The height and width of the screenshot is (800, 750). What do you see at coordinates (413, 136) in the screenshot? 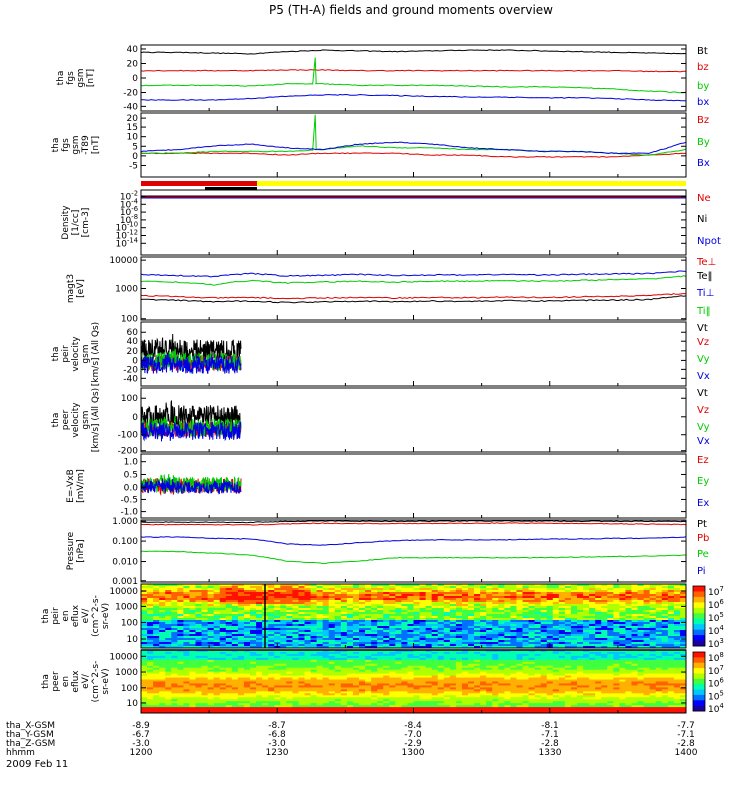
I see `series-group` at bounding box center [413, 136].